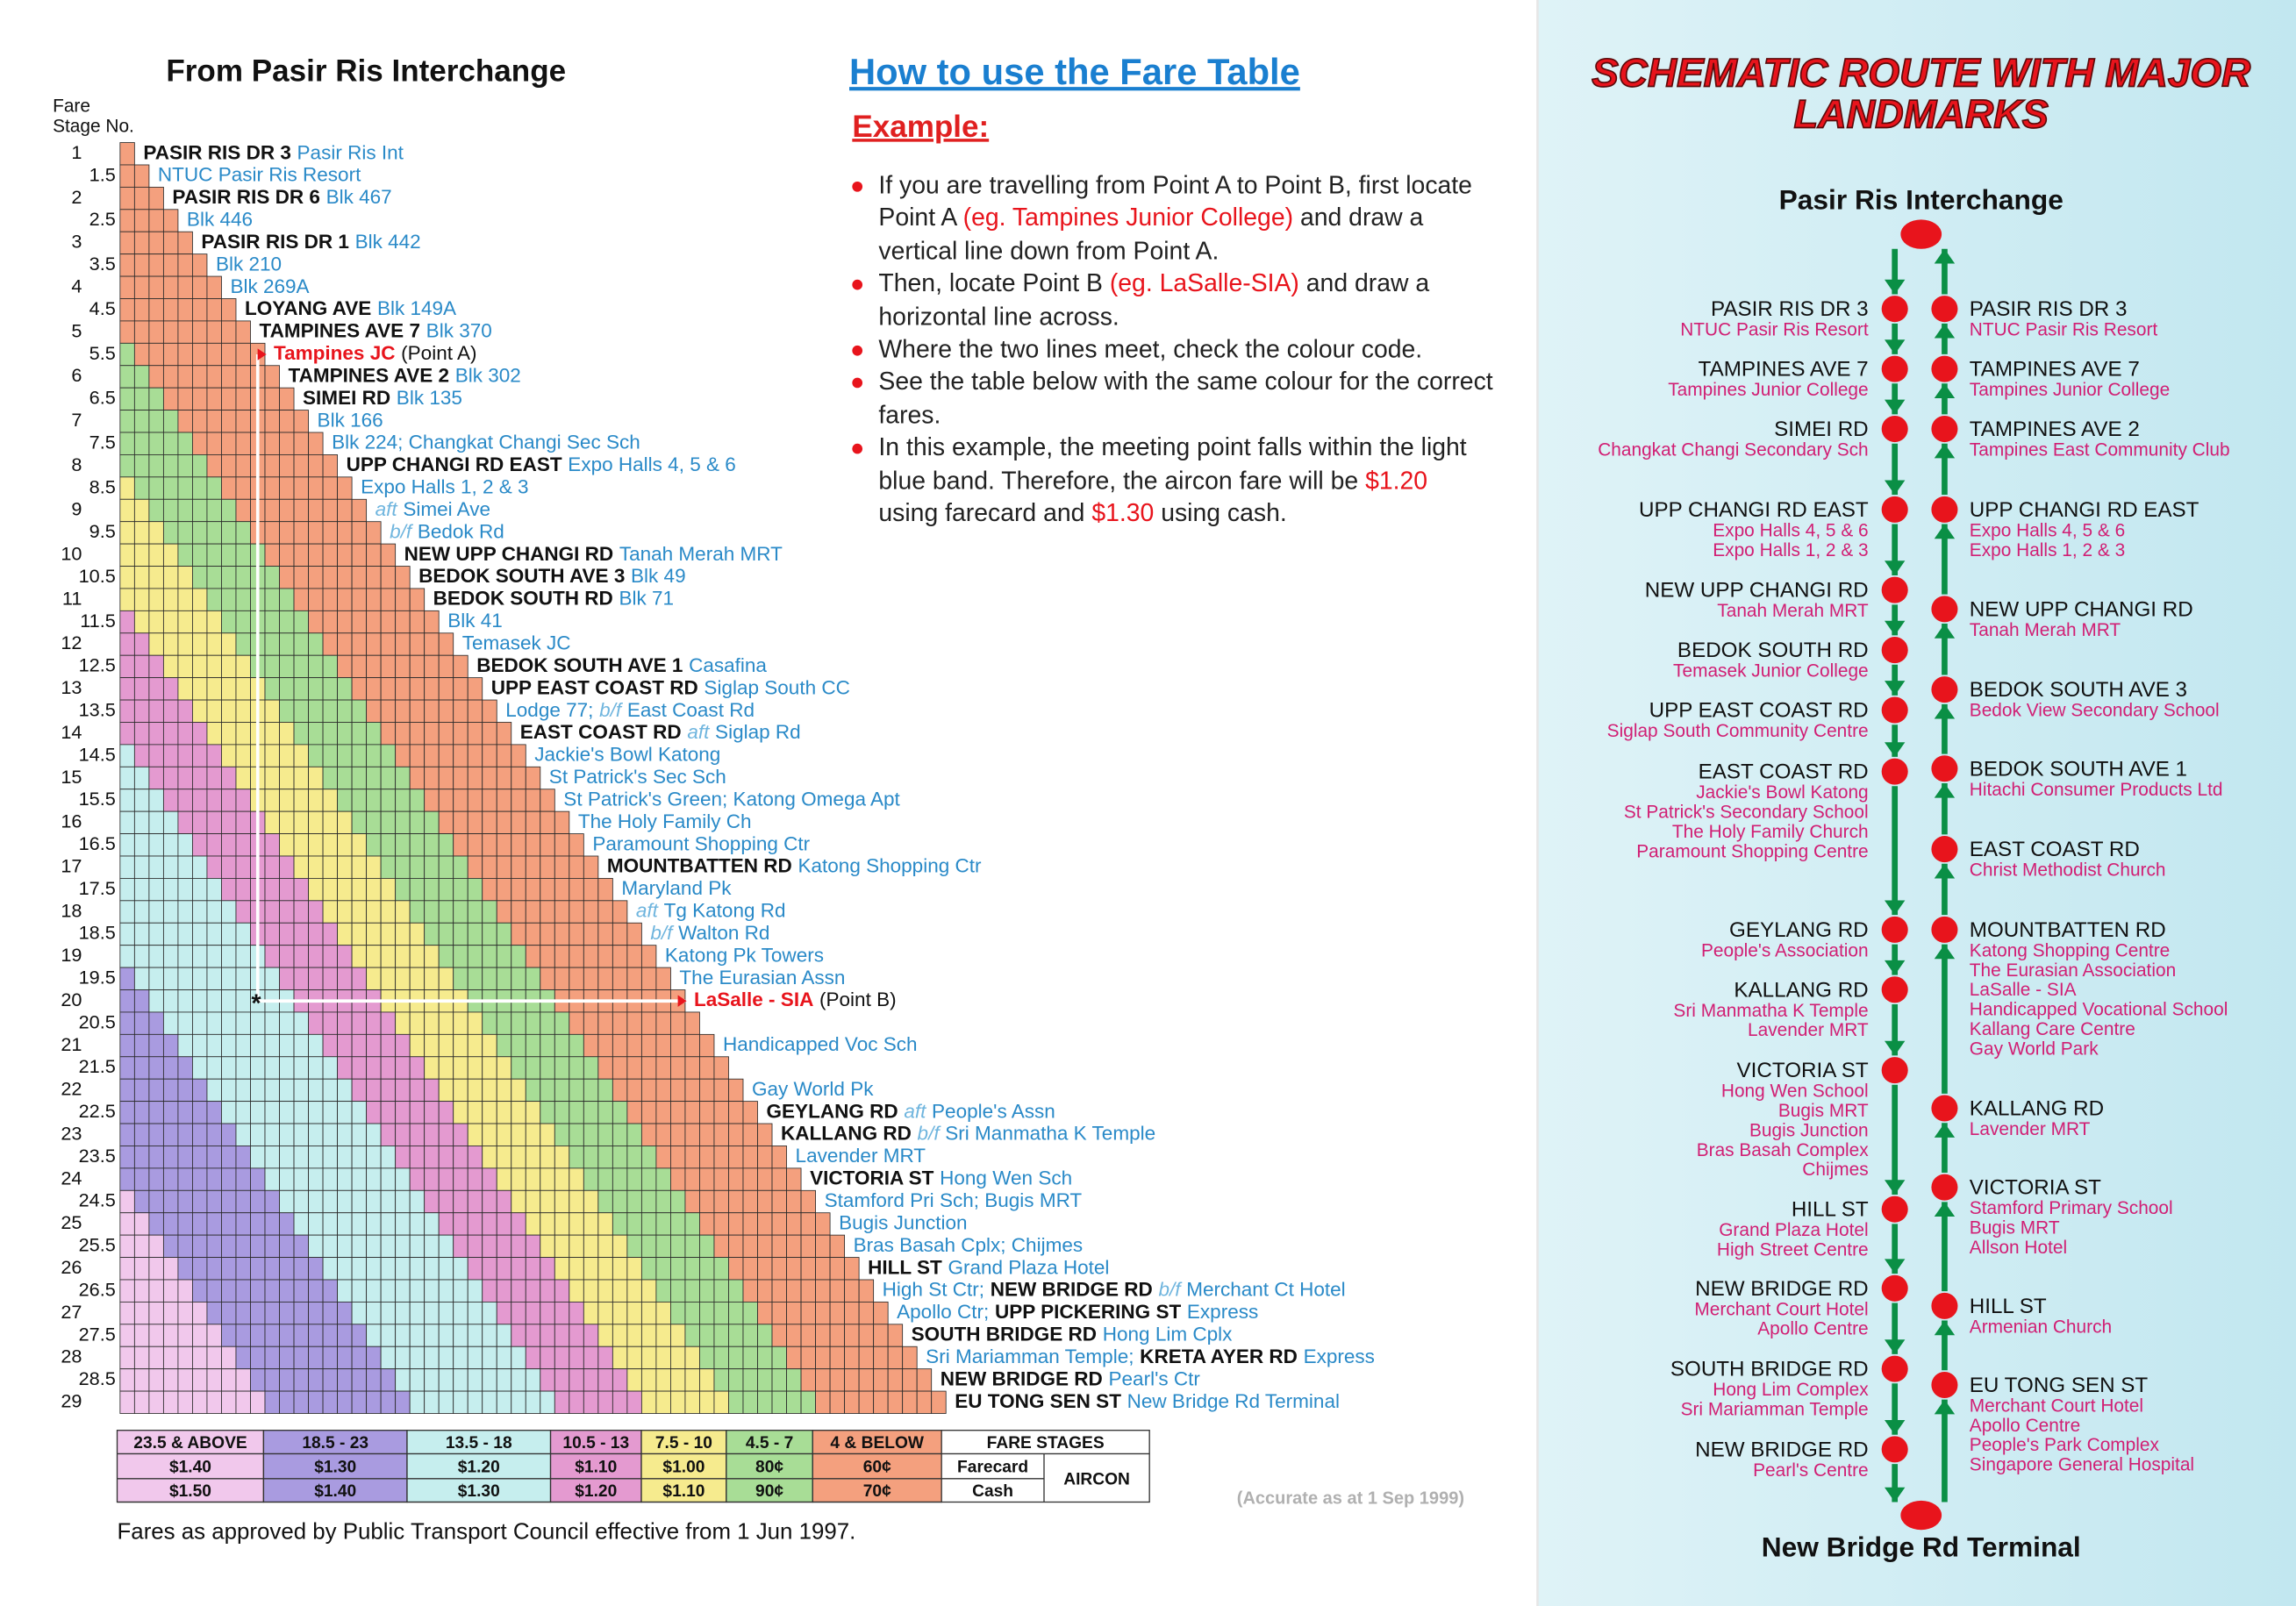  Describe the element at coordinates (872, 1178) in the screenshot. I see `label-part: VICTORIA ST` at that location.